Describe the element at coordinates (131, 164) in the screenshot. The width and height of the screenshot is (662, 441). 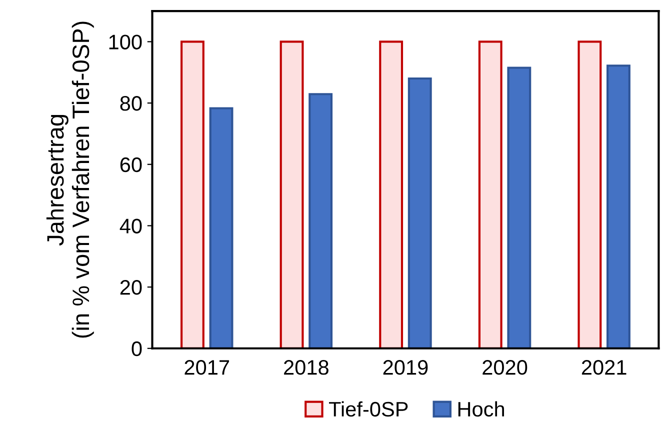
I see `y-tick-label: 60` at that location.